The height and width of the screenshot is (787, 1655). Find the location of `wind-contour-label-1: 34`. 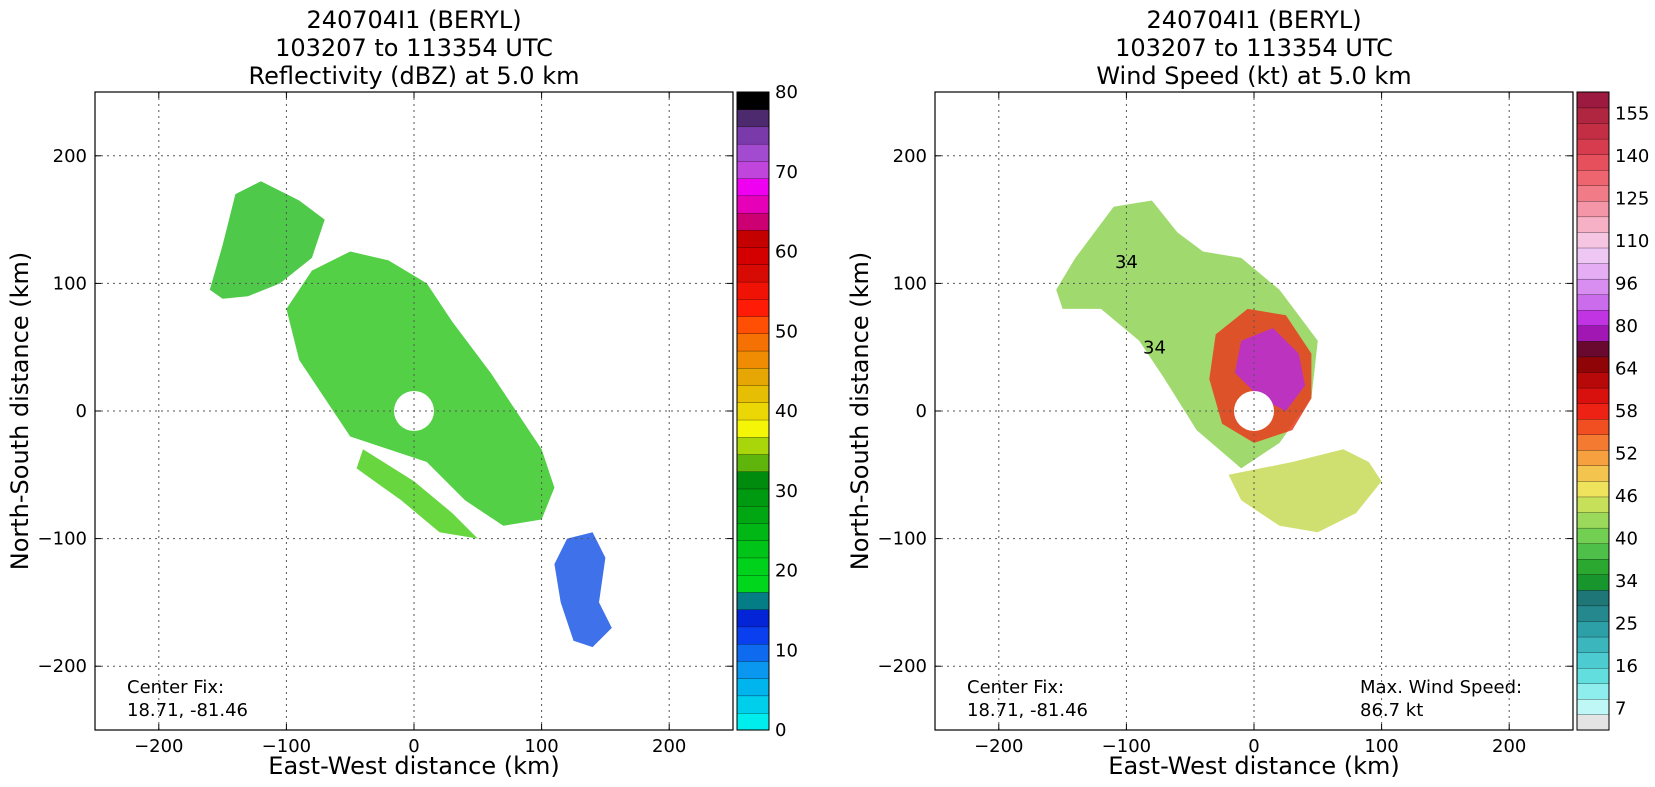

wind-contour-label-1: 34 is located at coordinates (1154, 348).